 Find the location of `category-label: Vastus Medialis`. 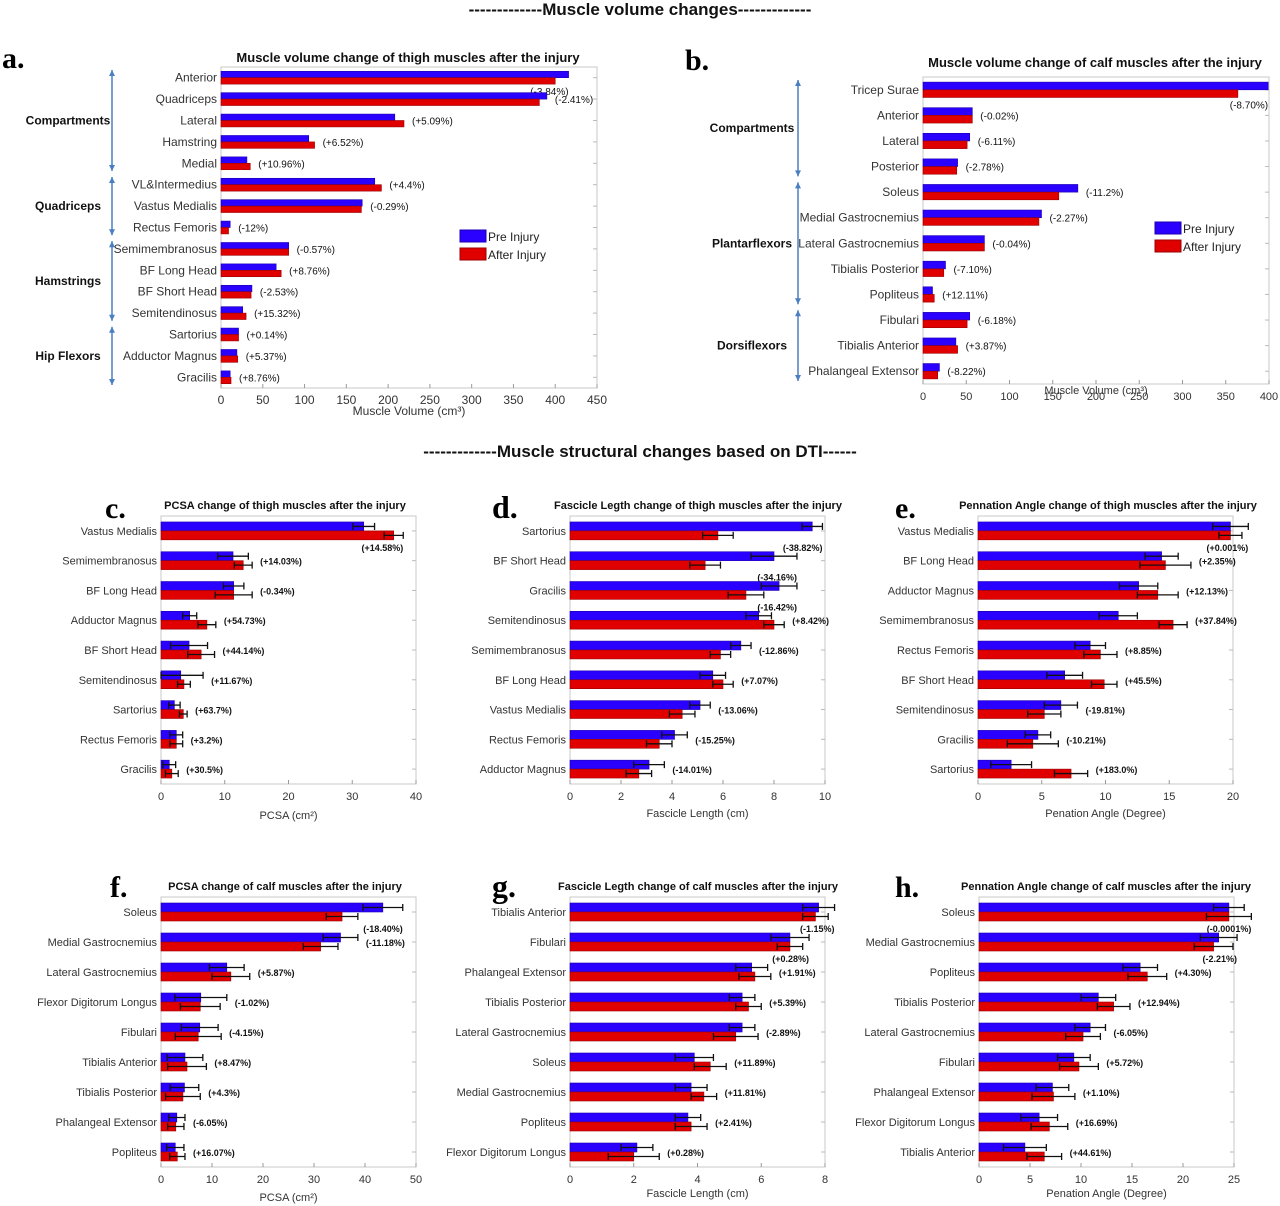

category-label: Vastus Medialis is located at coordinates (936, 532).